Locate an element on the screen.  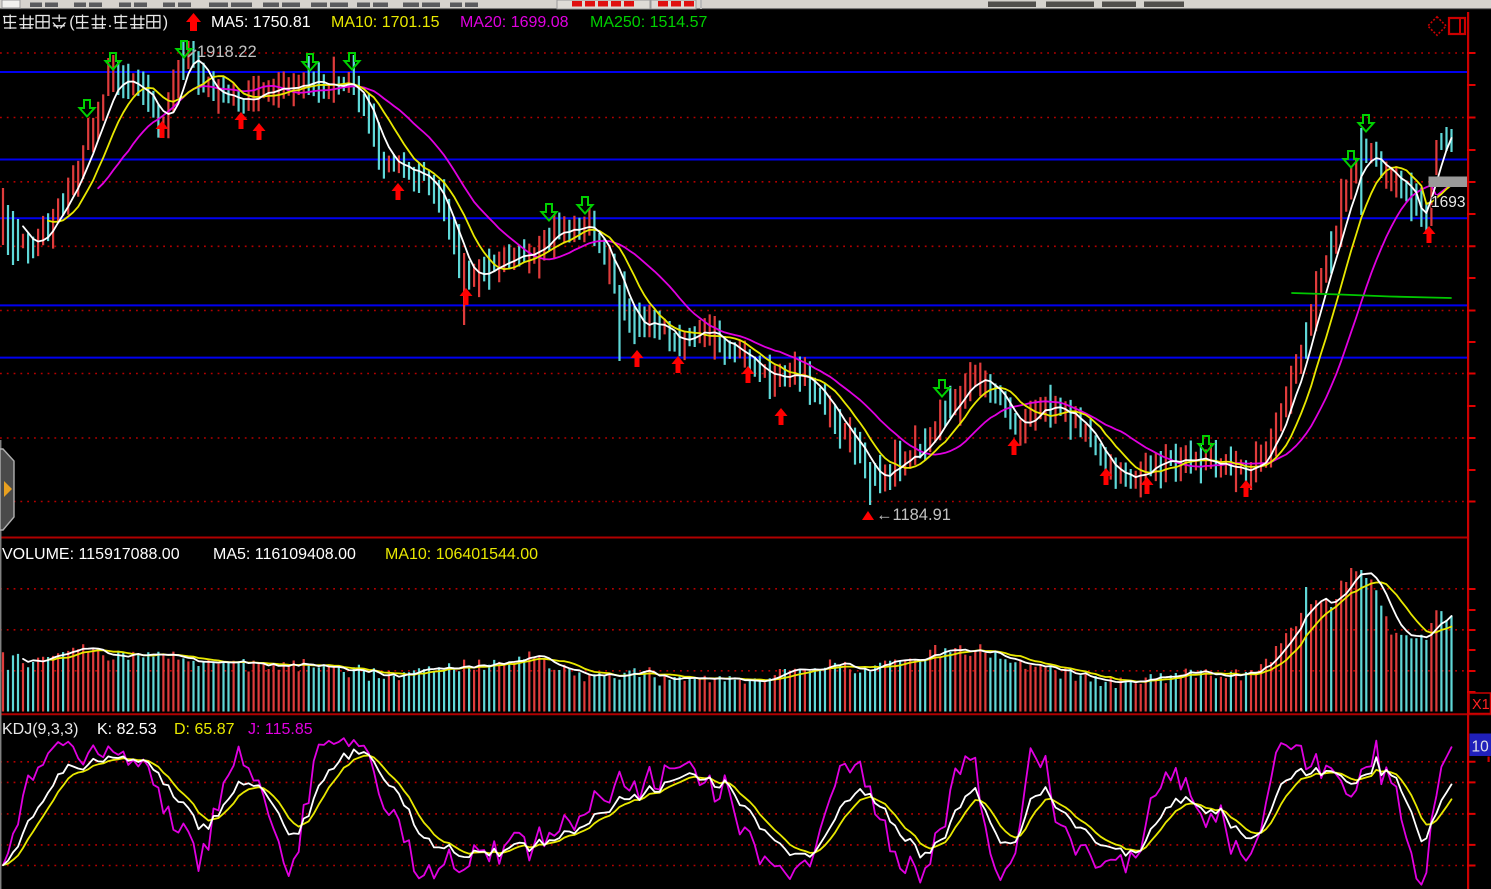
svg-text: MA10: 1701.15 is located at coordinates (385, 22).